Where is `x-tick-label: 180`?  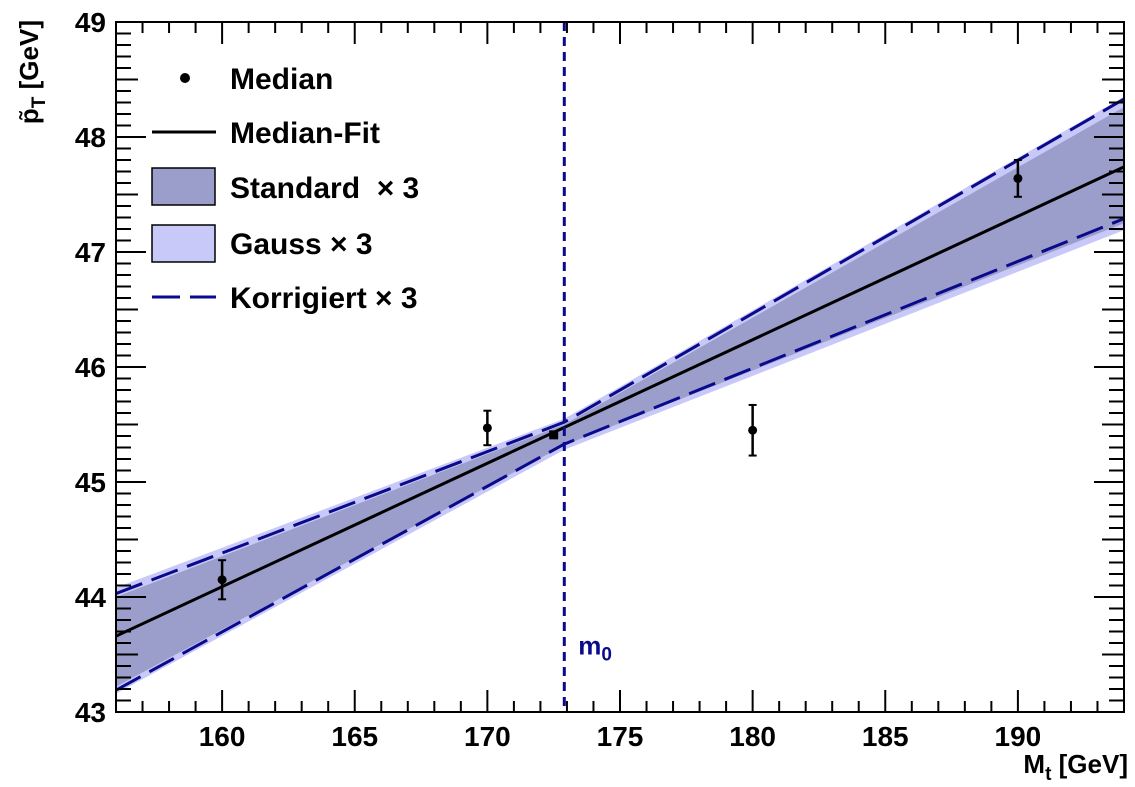
x-tick-label: 180 is located at coordinates (752, 736).